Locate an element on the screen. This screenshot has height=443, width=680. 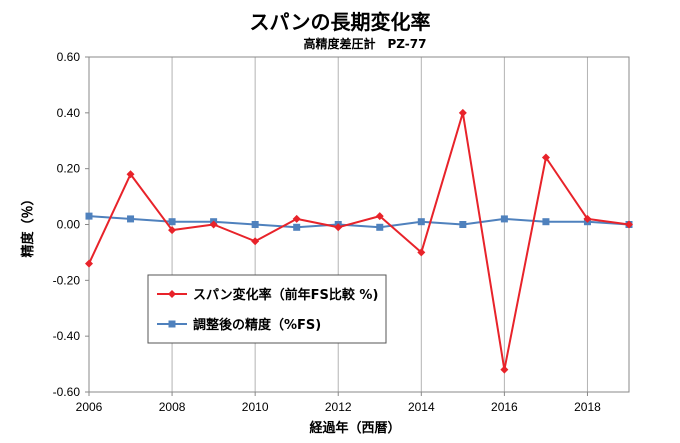
x-tick-label: 2014 is located at coordinates (421, 407).